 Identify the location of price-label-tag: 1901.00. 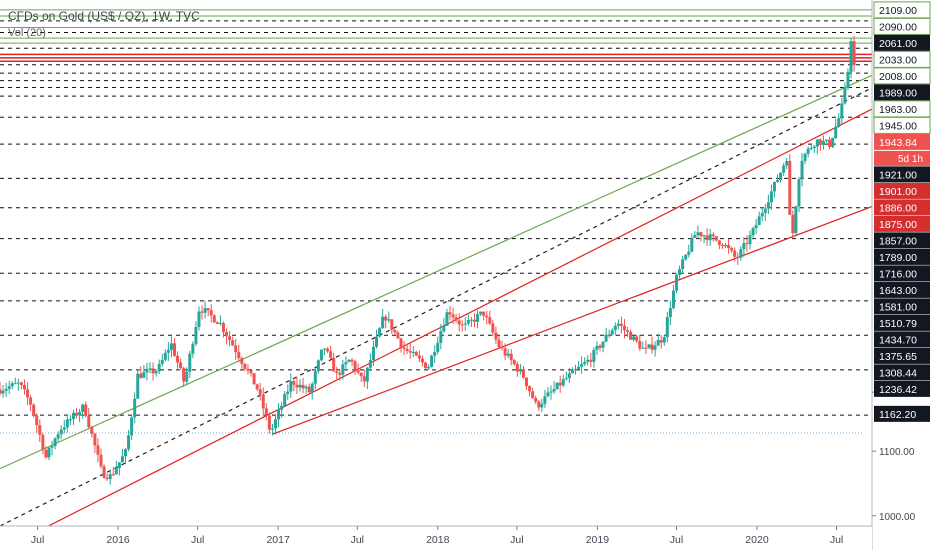
(902, 190).